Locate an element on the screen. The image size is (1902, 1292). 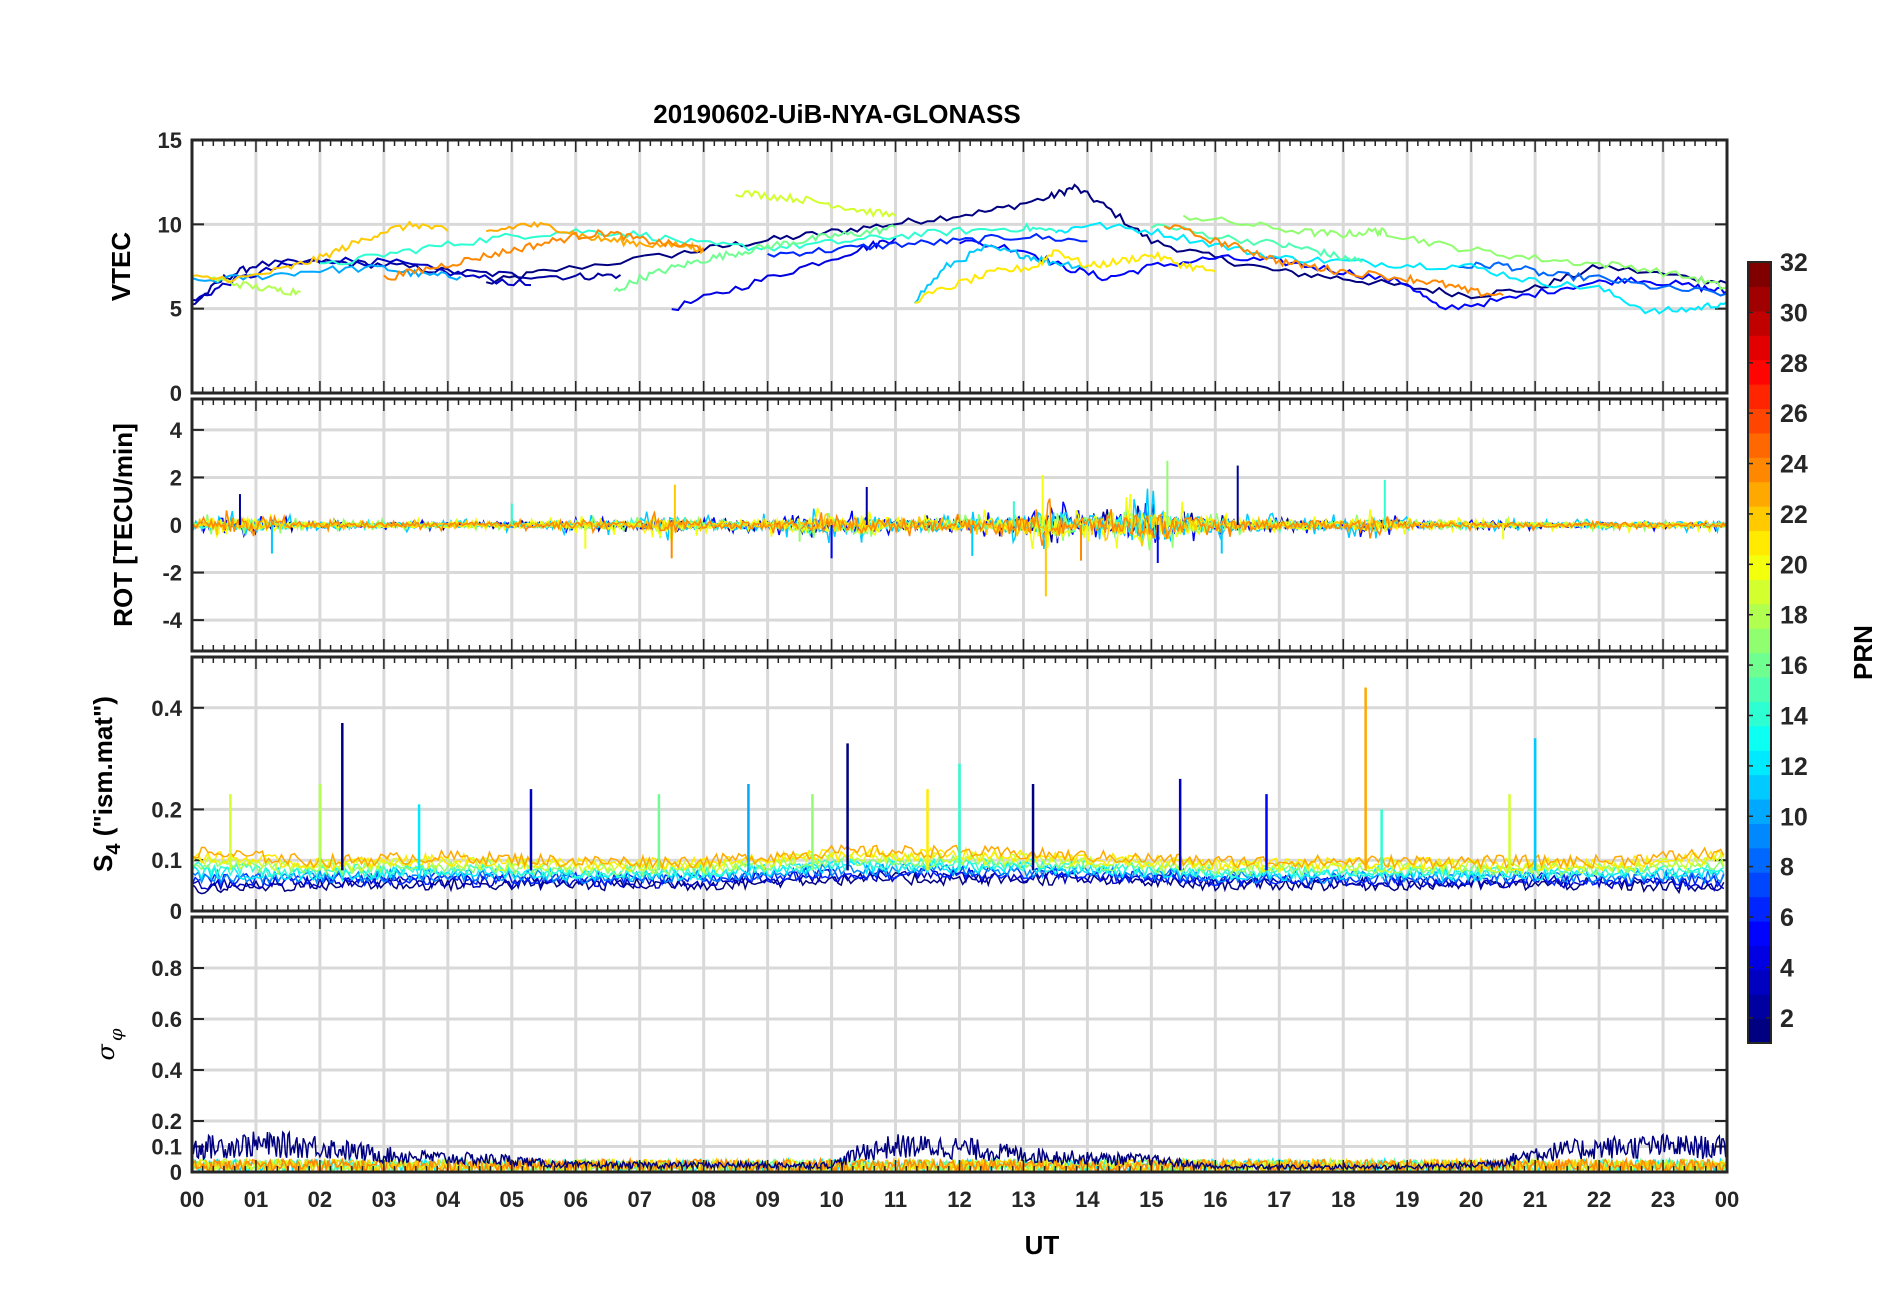
colorbar-tick-label: 22 is located at coordinates (1794, 515).